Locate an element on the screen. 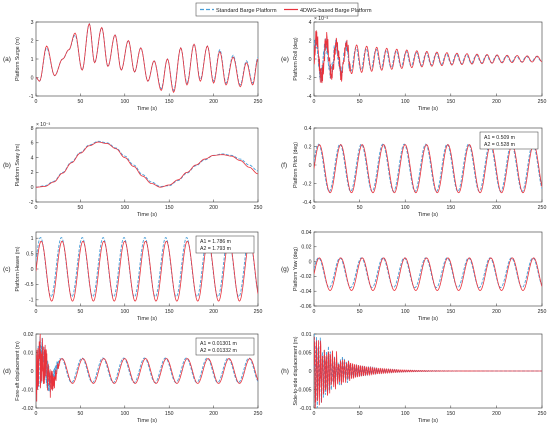  y-tick-label: 0.02 is located at coordinates (306, 248).